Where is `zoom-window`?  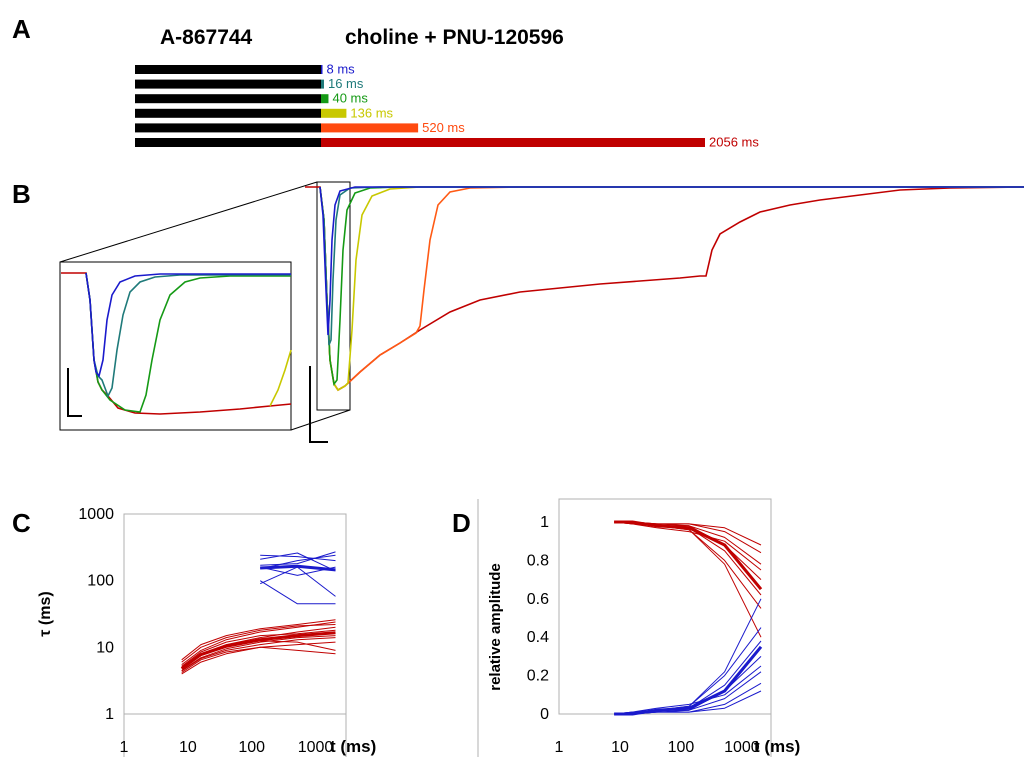 zoom-window is located at coordinates (333, 296).